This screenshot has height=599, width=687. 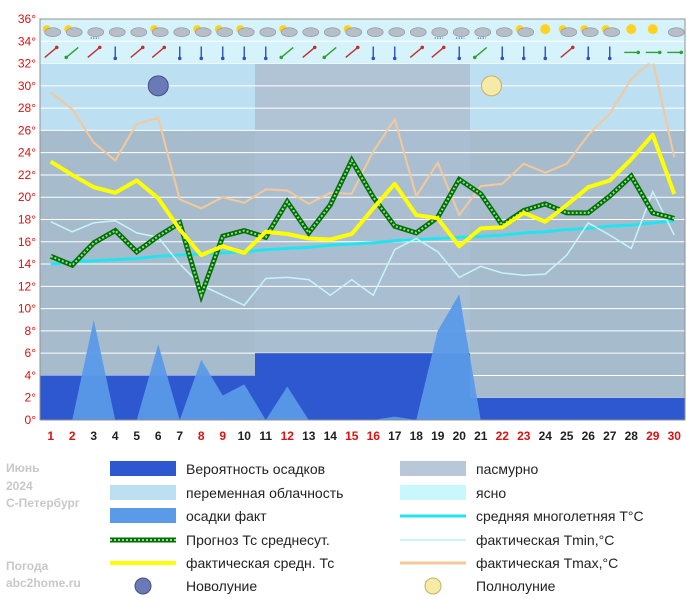 What do you see at coordinates (27, 153) in the screenshot?
I see `y-tick-label: 24°` at bounding box center [27, 153].